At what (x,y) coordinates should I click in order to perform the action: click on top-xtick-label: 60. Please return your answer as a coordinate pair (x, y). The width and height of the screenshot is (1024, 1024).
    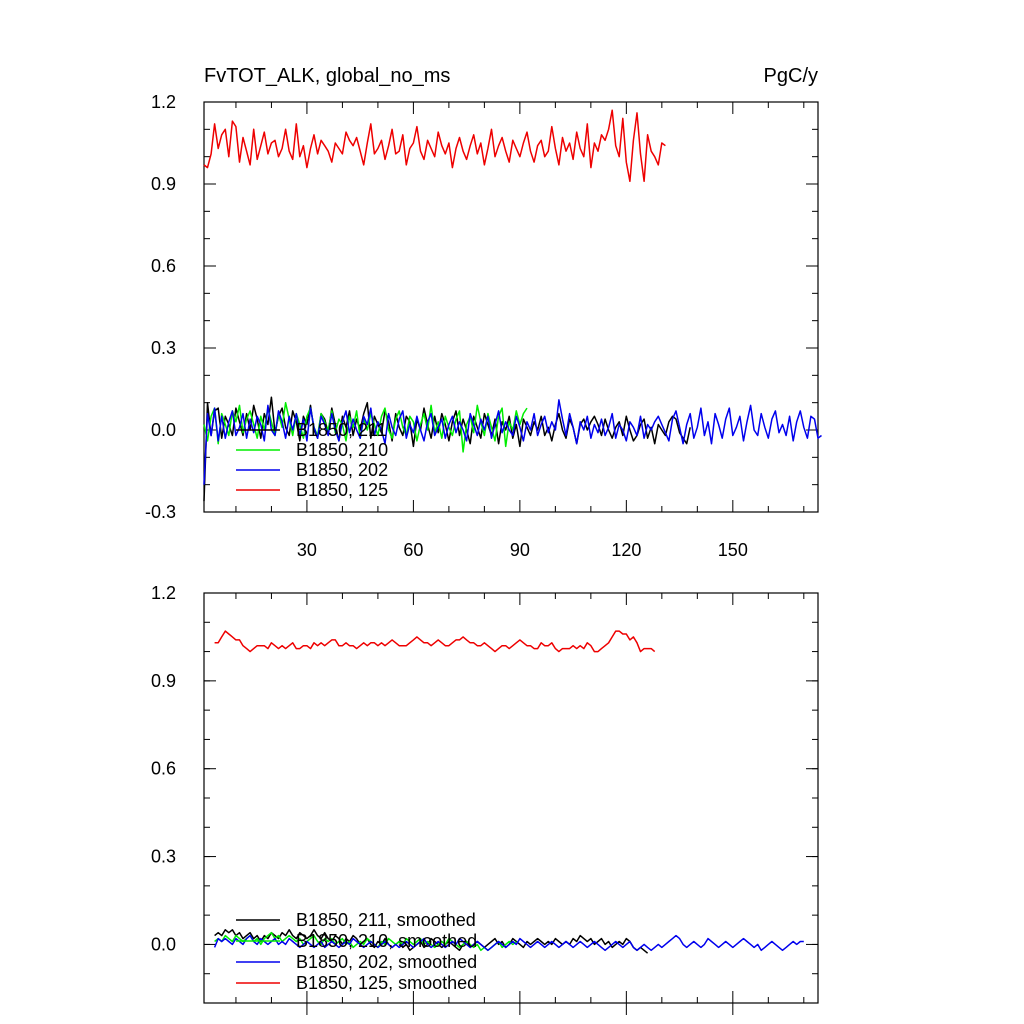
    Looking at the image, I should click on (413, 550).